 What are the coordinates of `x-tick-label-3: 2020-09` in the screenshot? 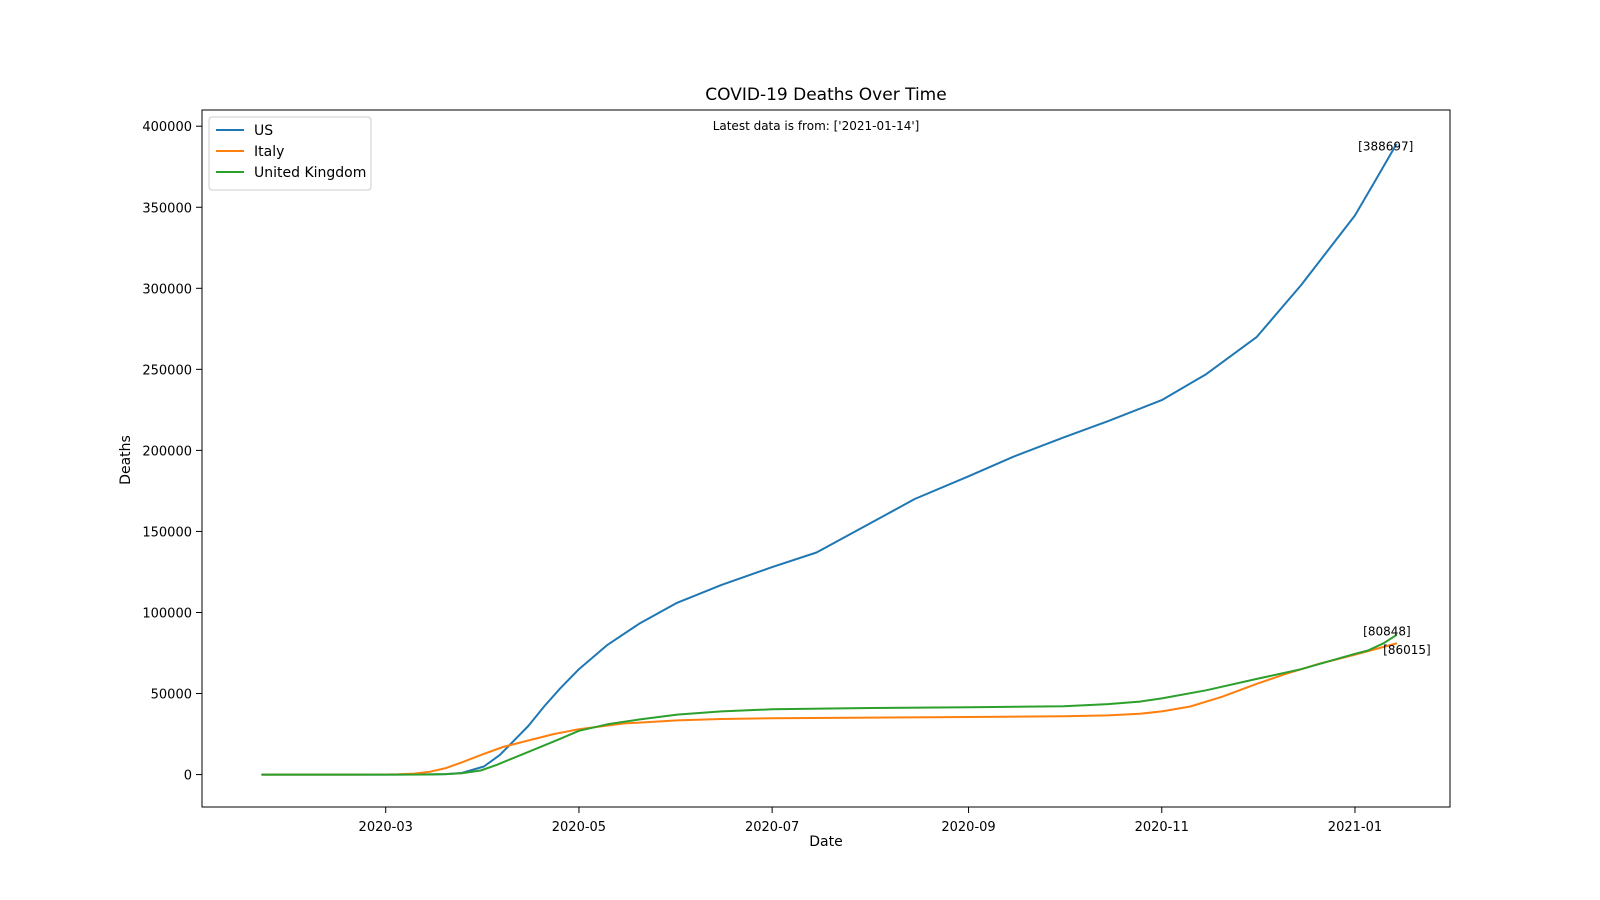 It's located at (968, 827).